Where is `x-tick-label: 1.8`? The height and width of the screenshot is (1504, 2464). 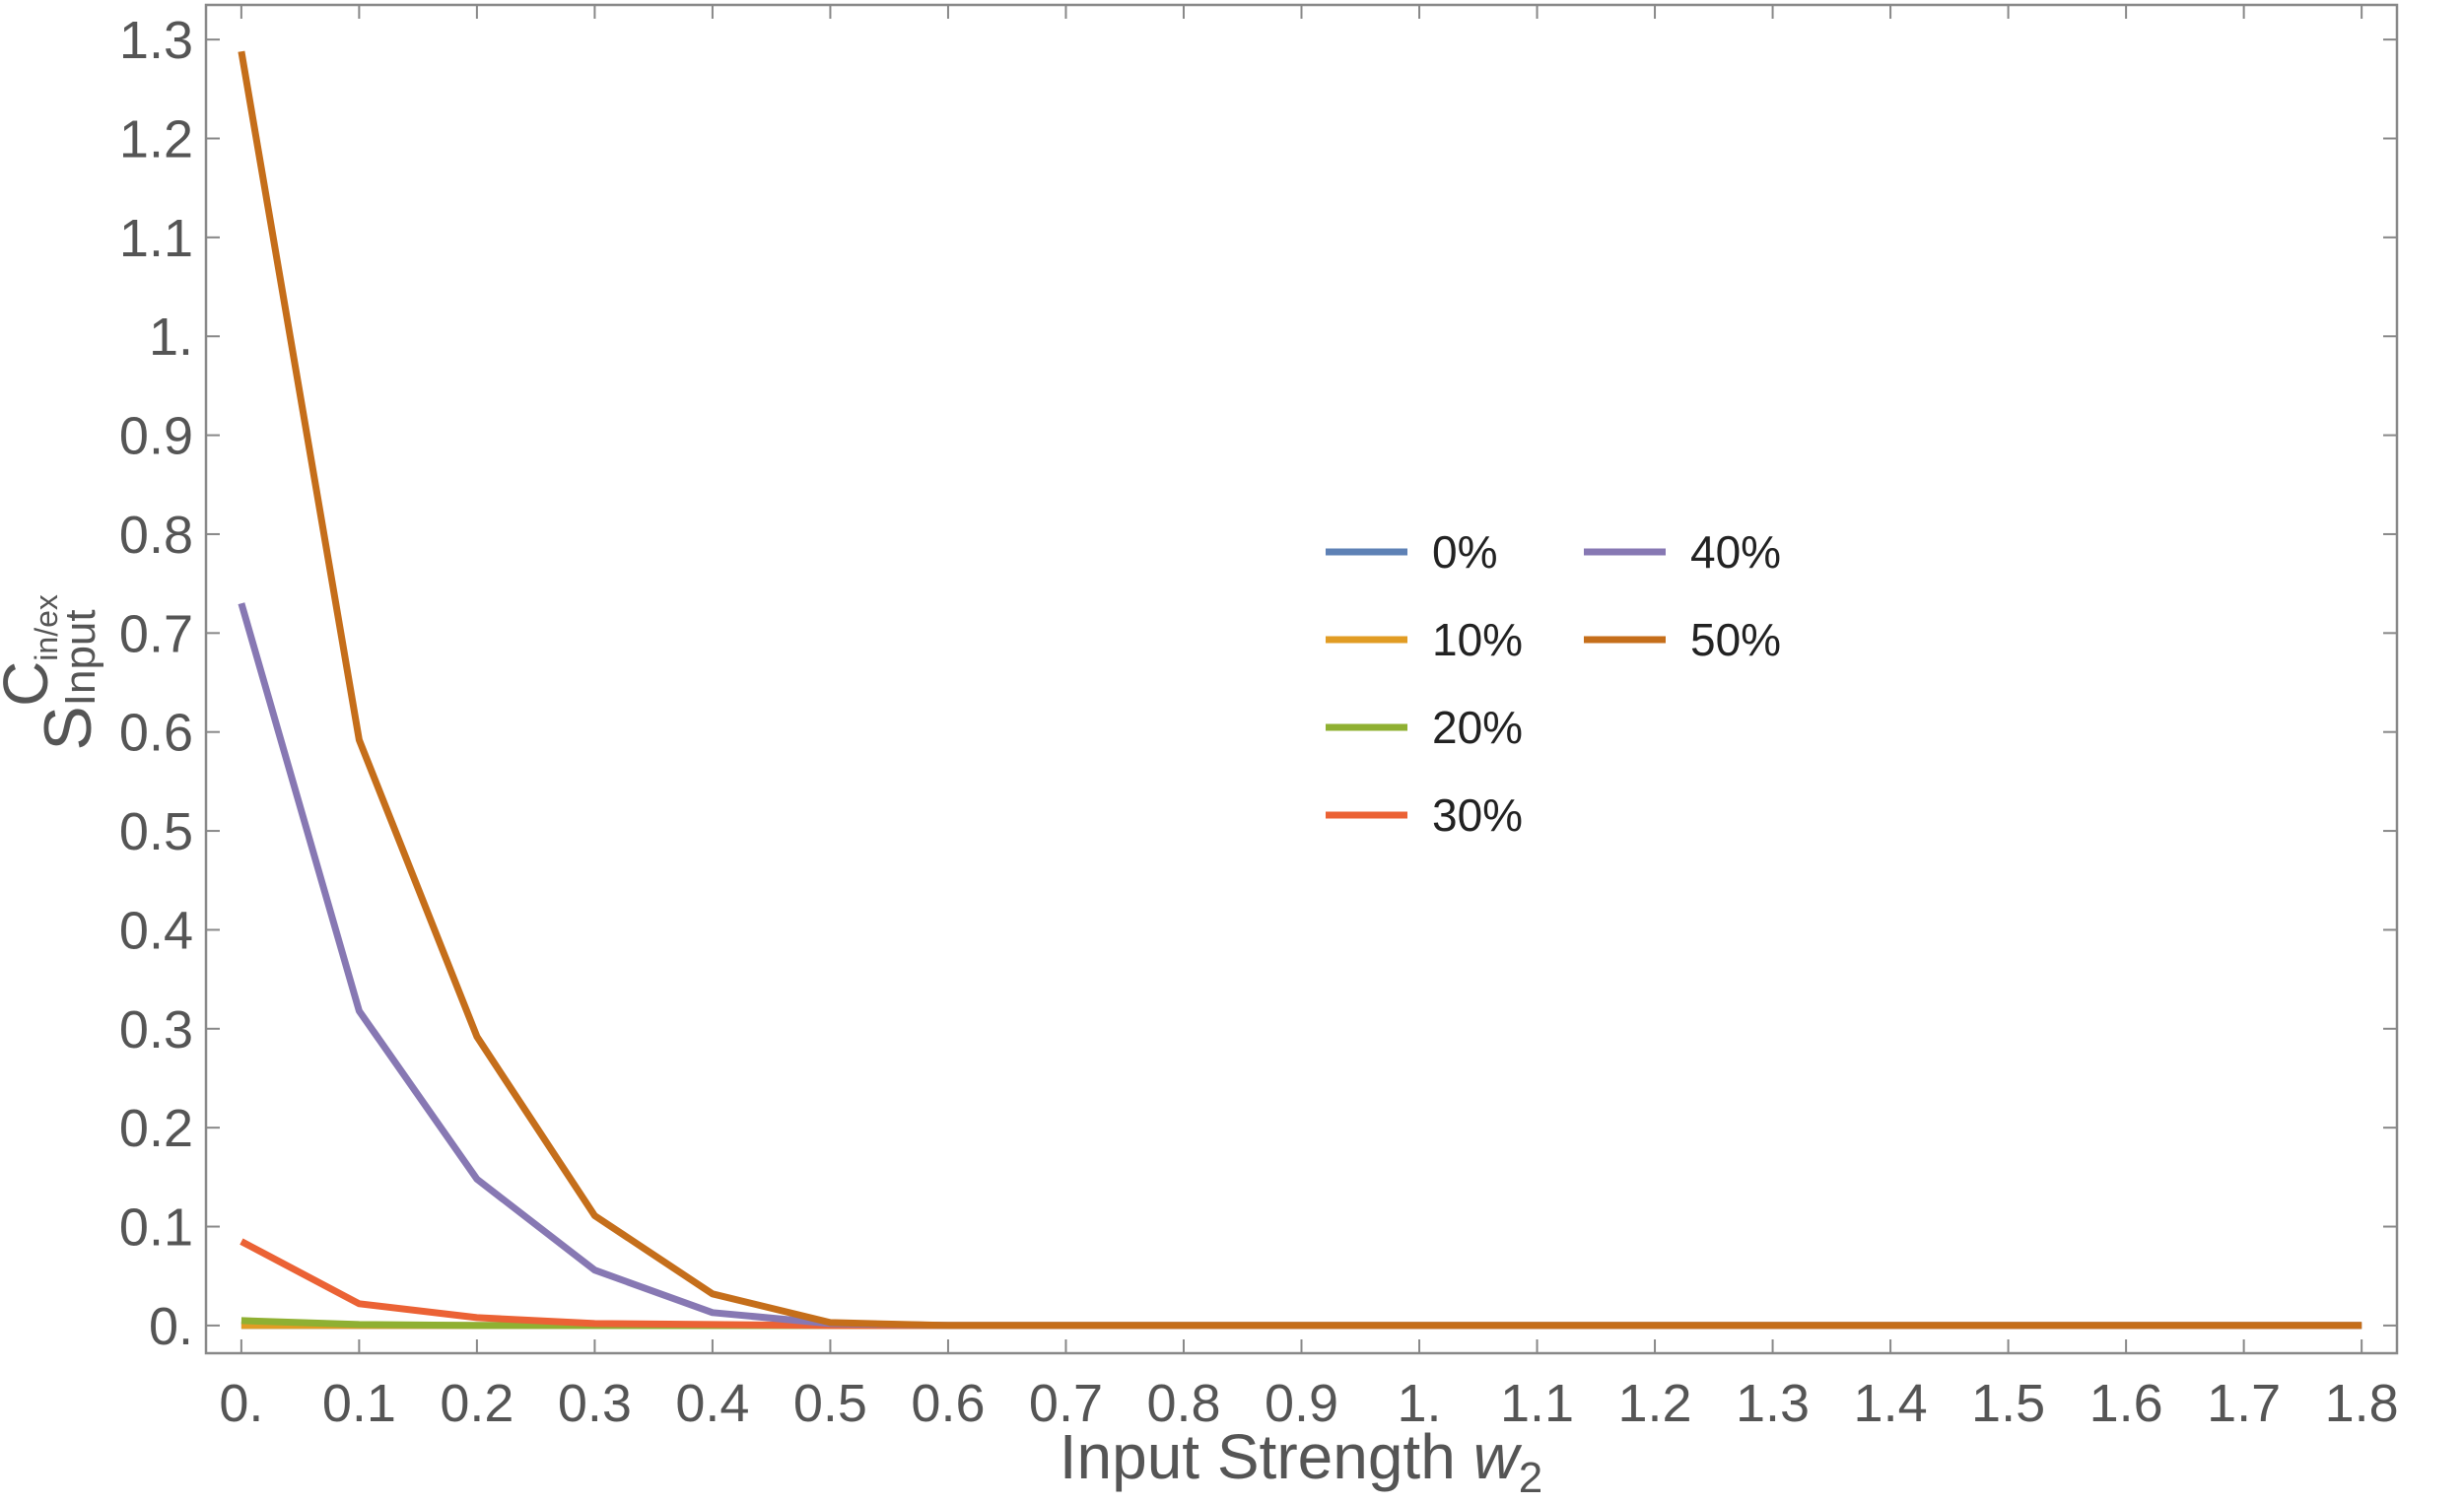 x-tick-label: 1.8 is located at coordinates (2362, 1403).